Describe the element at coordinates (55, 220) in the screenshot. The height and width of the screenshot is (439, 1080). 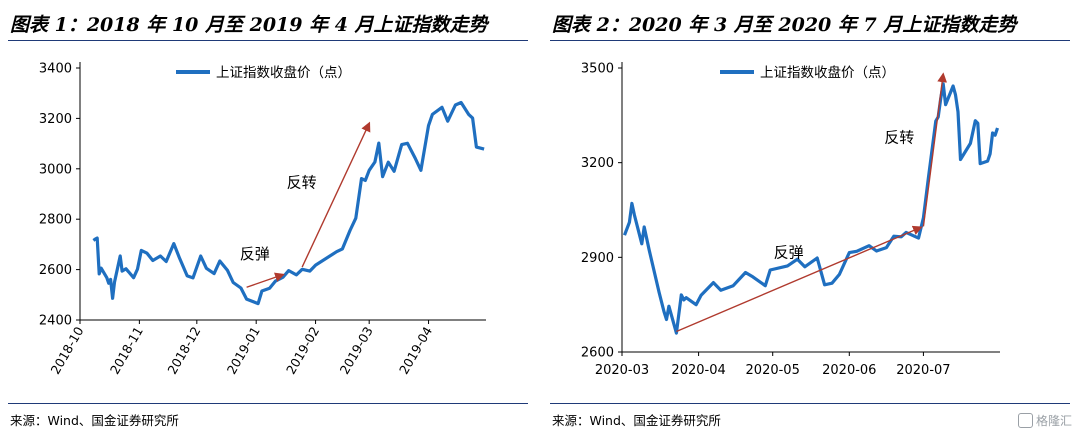
I see `y-tick-label: 2800` at that location.